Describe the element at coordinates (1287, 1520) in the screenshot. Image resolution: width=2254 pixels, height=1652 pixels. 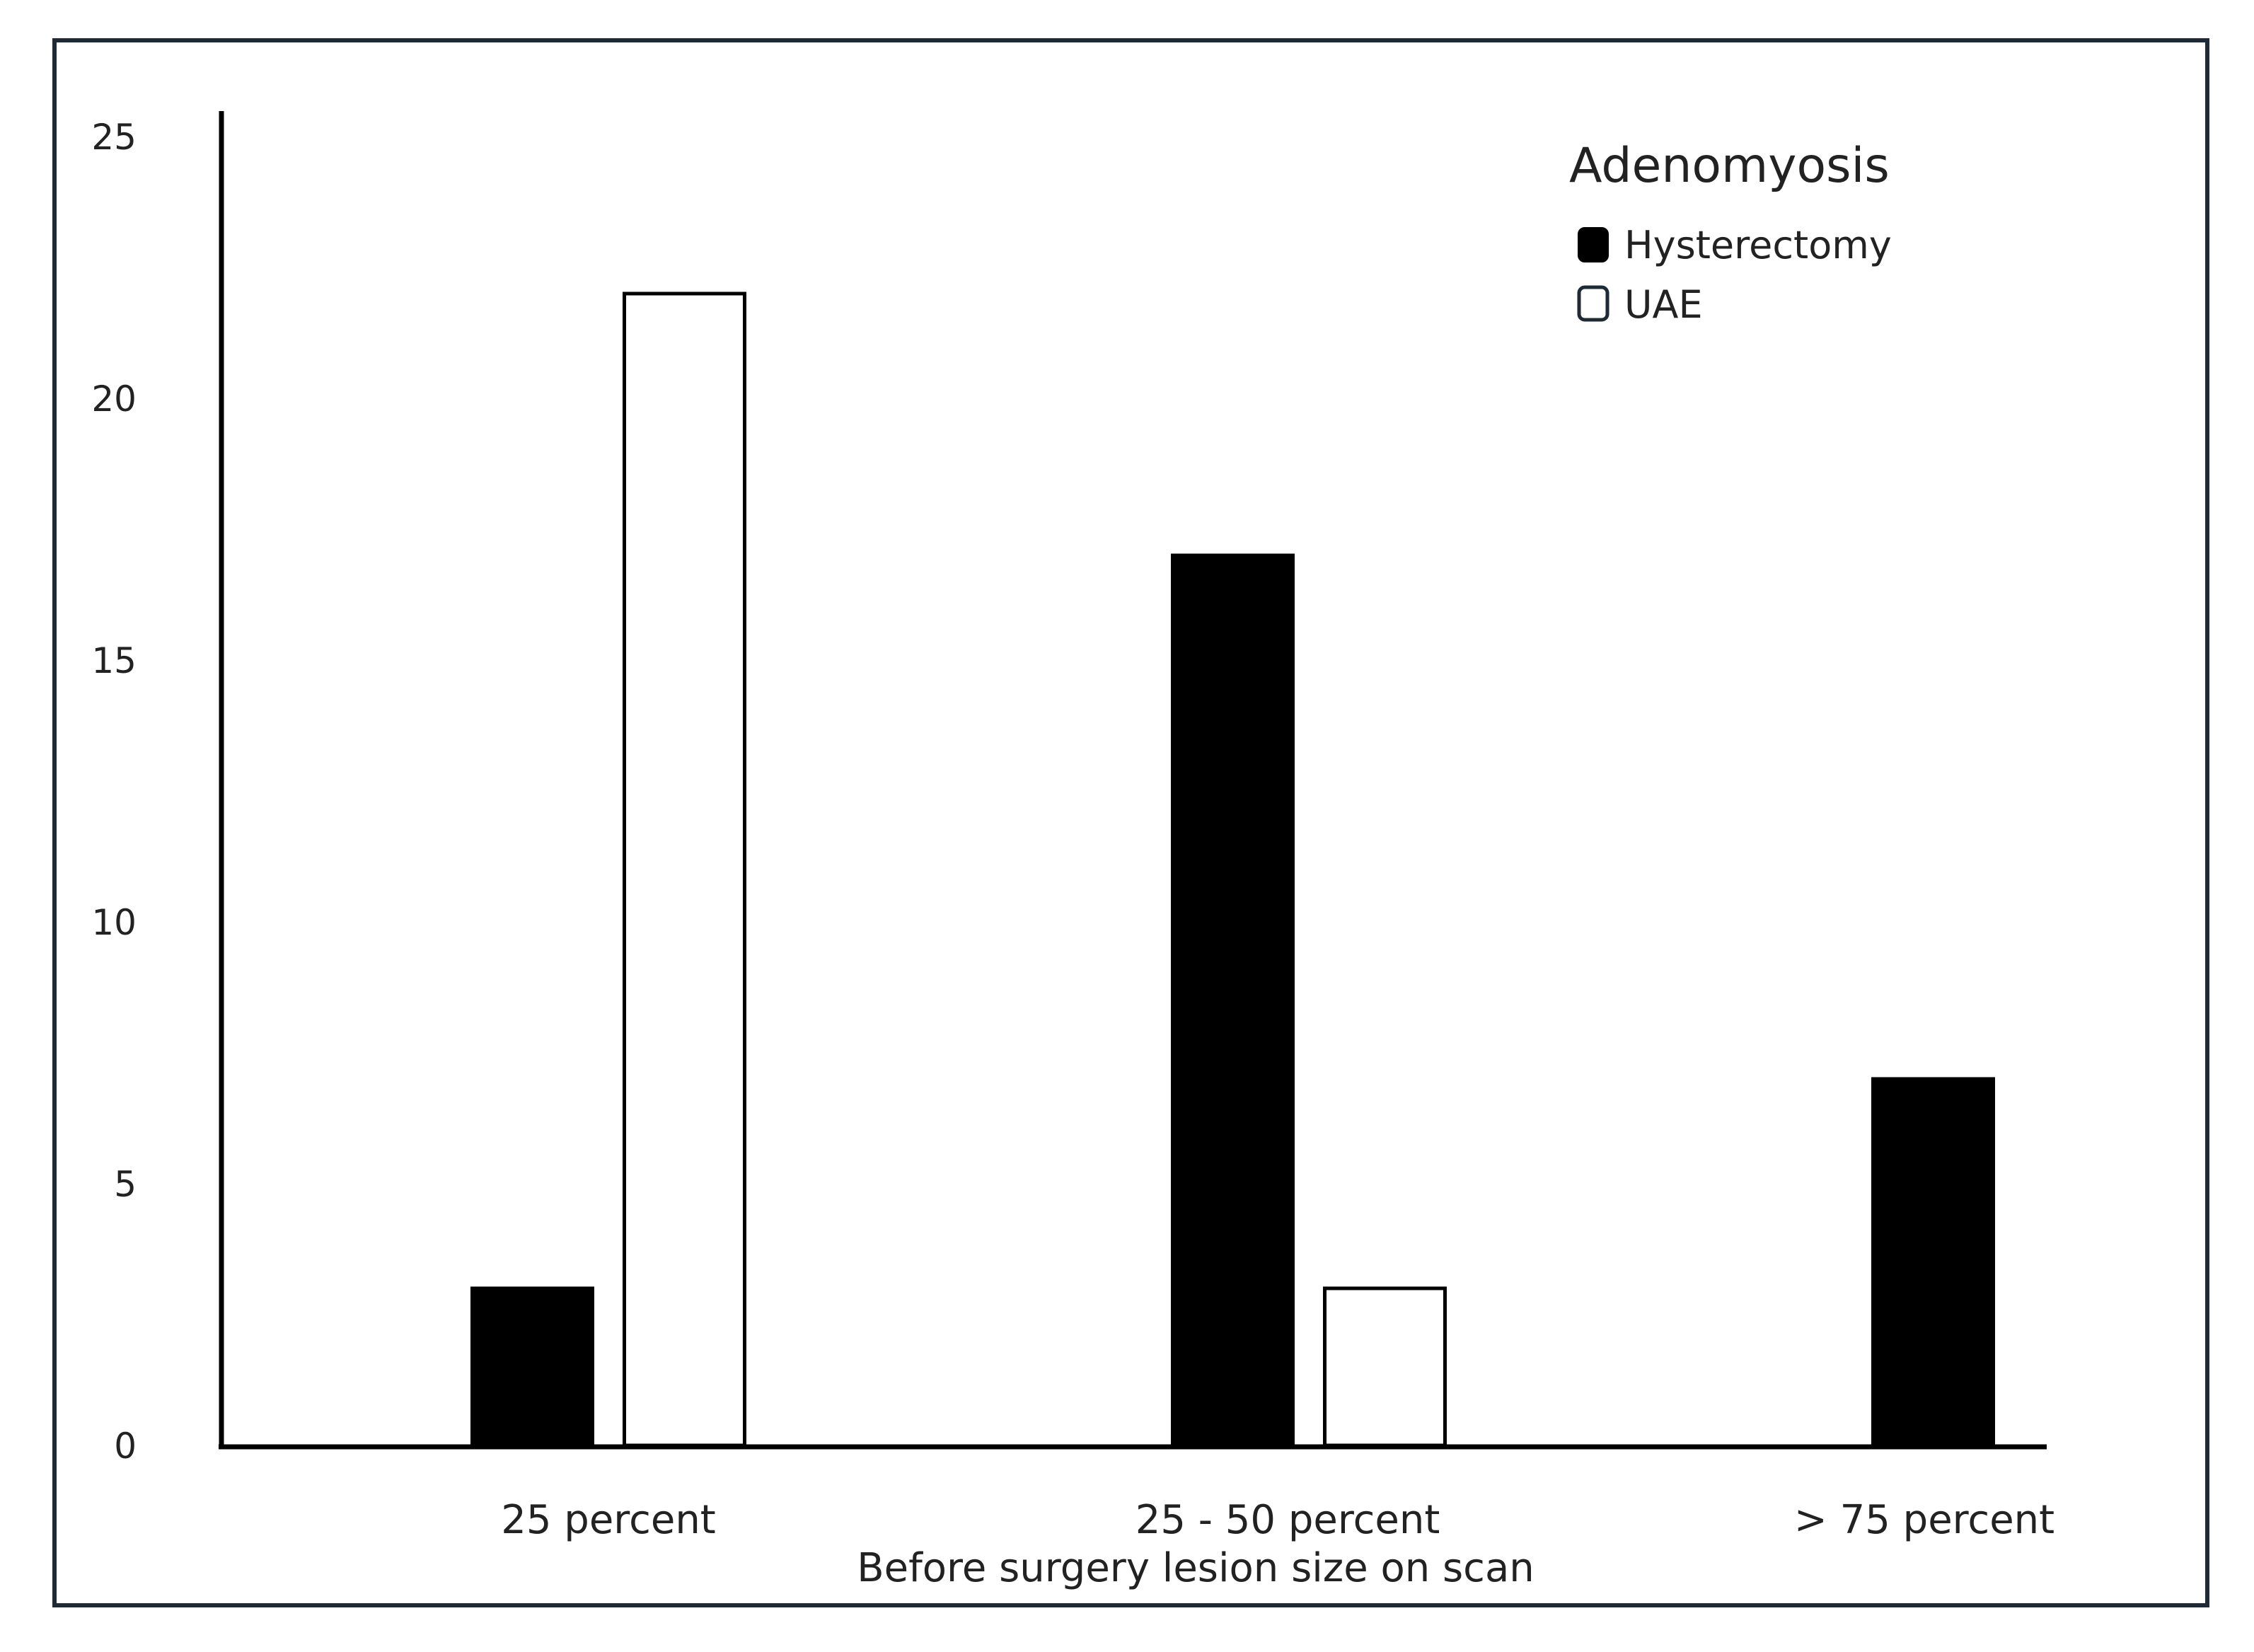
I see `x-category-label: 25 - 50 percent` at that location.